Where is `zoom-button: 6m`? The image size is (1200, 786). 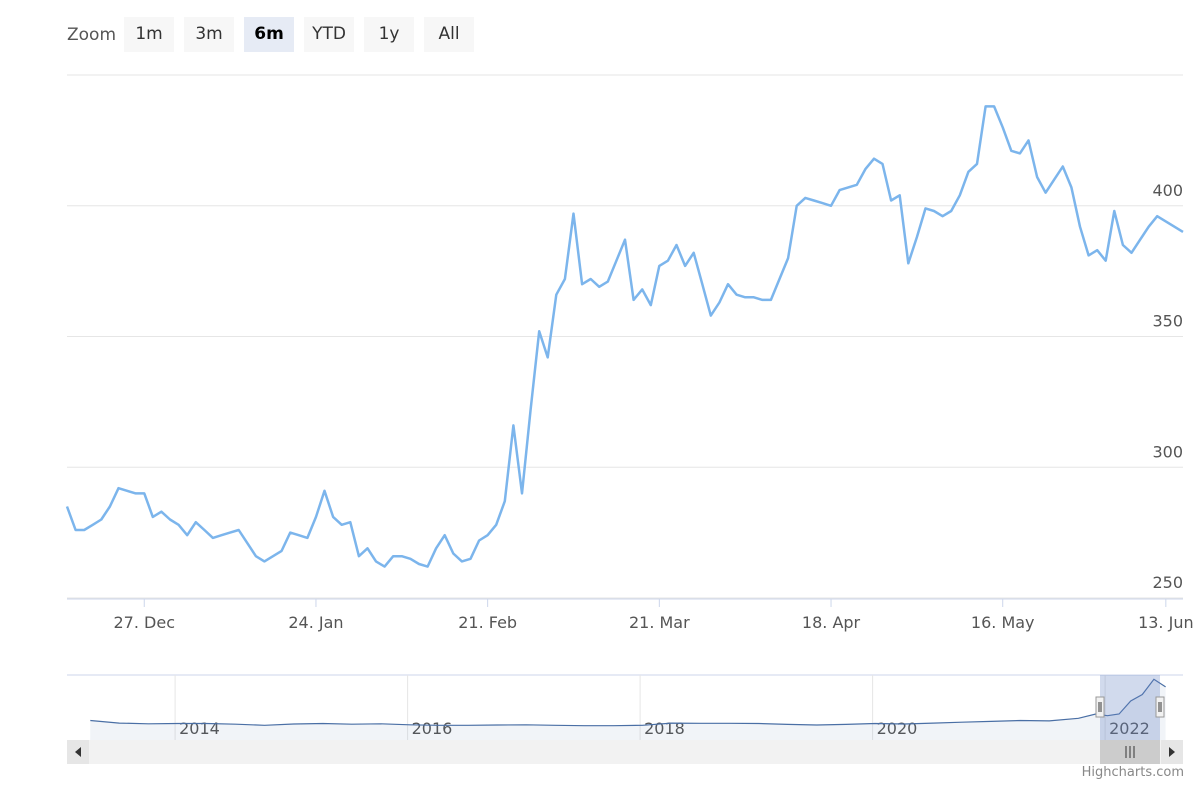 zoom-button: 6m is located at coordinates (269, 34).